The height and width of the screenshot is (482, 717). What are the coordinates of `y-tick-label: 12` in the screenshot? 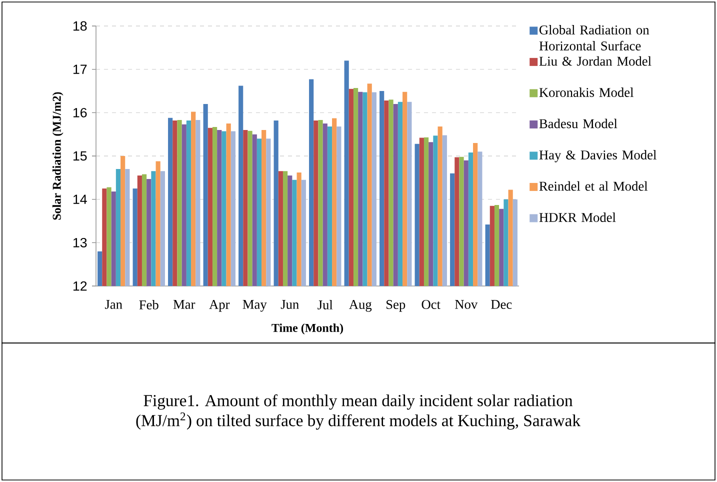 It's located at (80, 286).